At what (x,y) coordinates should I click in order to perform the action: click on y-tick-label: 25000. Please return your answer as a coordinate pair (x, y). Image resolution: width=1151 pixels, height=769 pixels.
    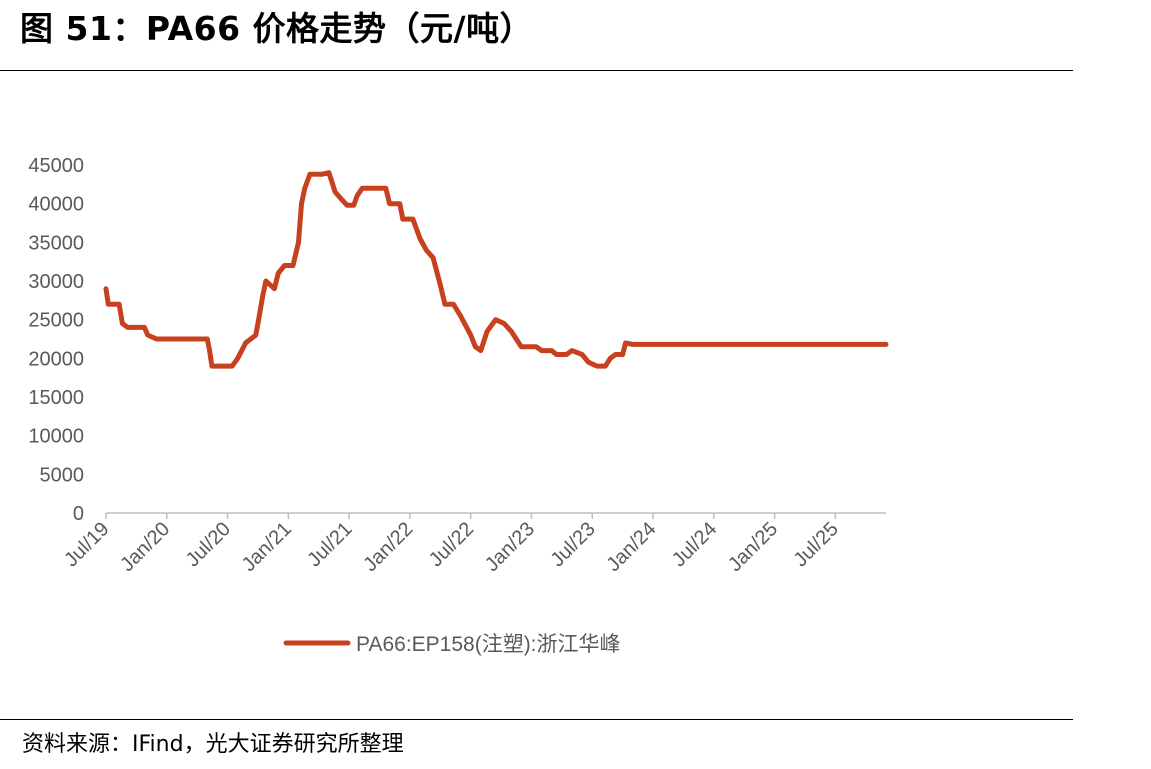
    Looking at the image, I should click on (56, 321).